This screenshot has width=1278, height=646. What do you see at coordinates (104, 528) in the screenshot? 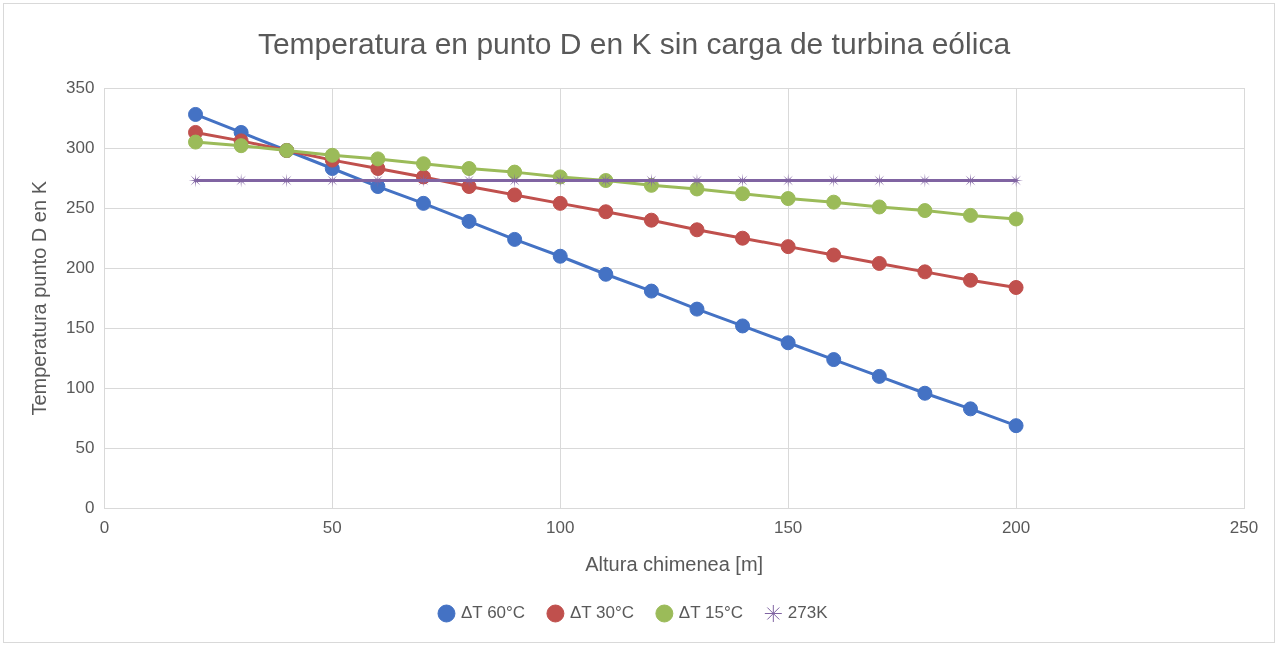
I see `x-tick-label: 0` at bounding box center [104, 528].